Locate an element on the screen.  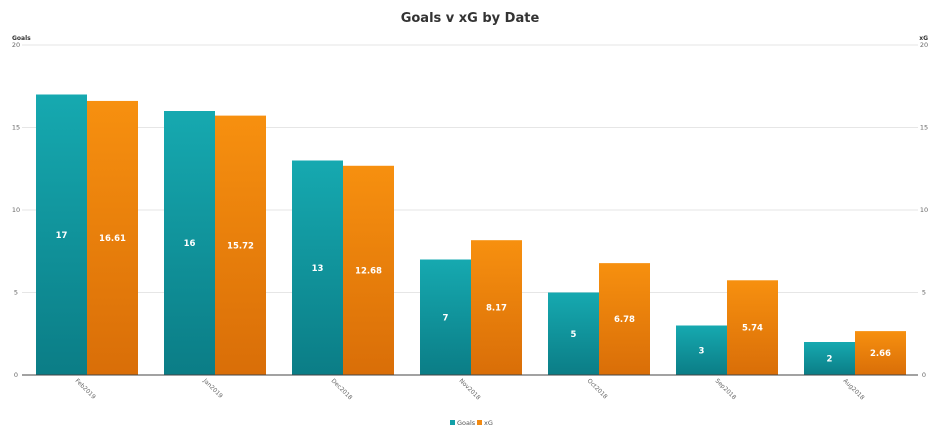
xg-data-label: 16.61 is located at coordinates (112, 239).